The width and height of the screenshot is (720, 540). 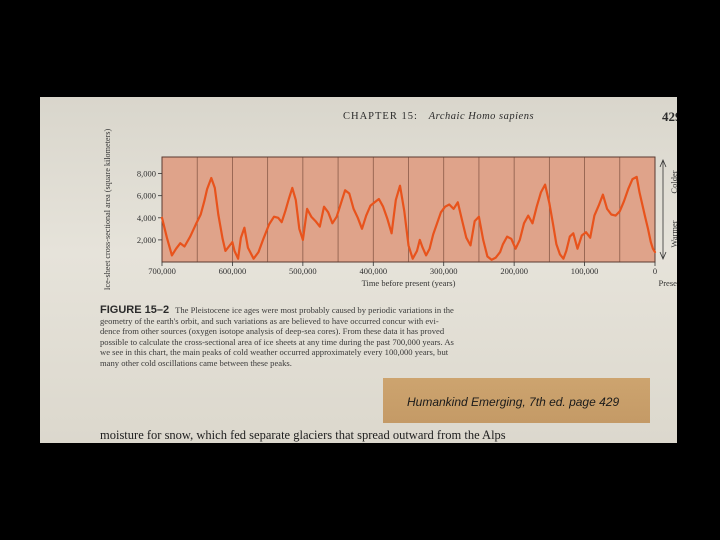 I want to click on x-tick-label: 600,000, so click(x=233, y=271).